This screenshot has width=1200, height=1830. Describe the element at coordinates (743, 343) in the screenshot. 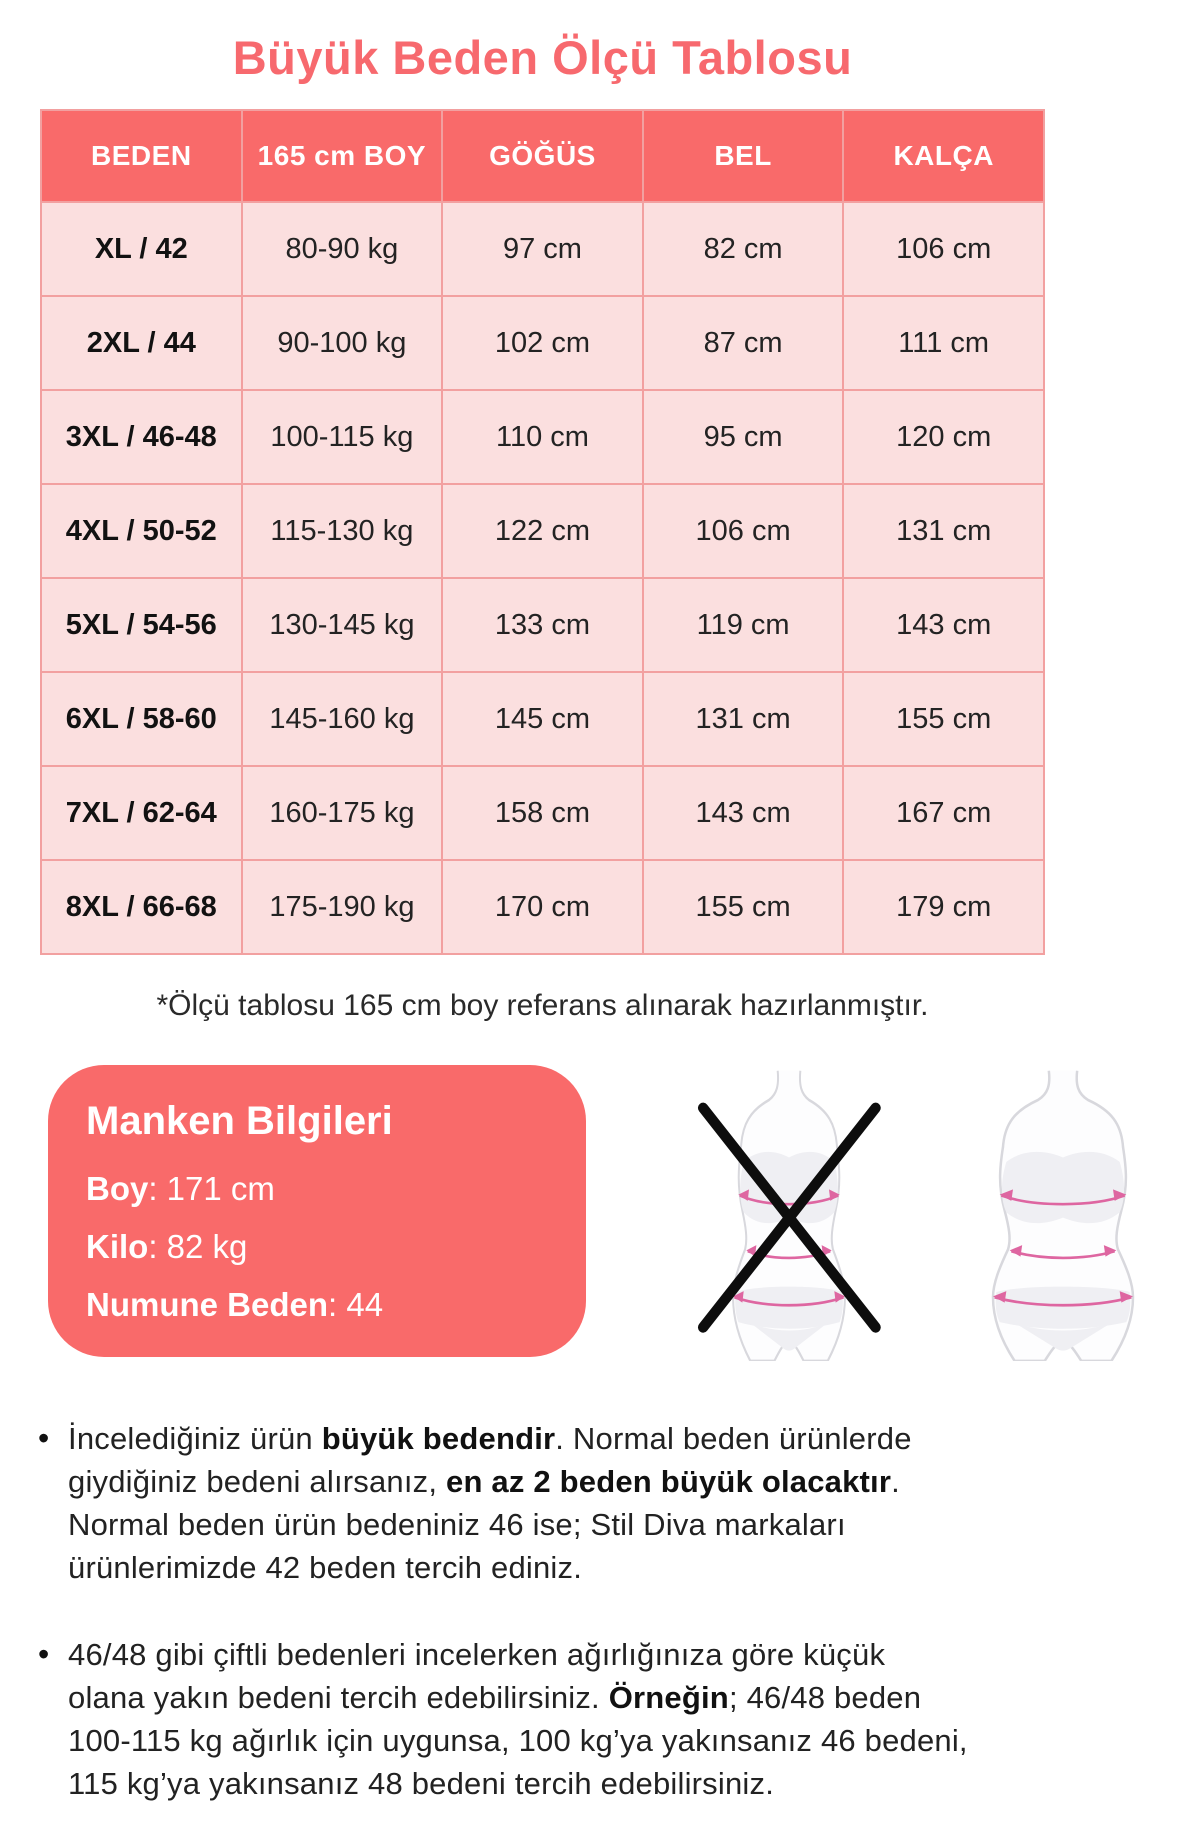

I see `measure-cell: 87 cm` at that location.